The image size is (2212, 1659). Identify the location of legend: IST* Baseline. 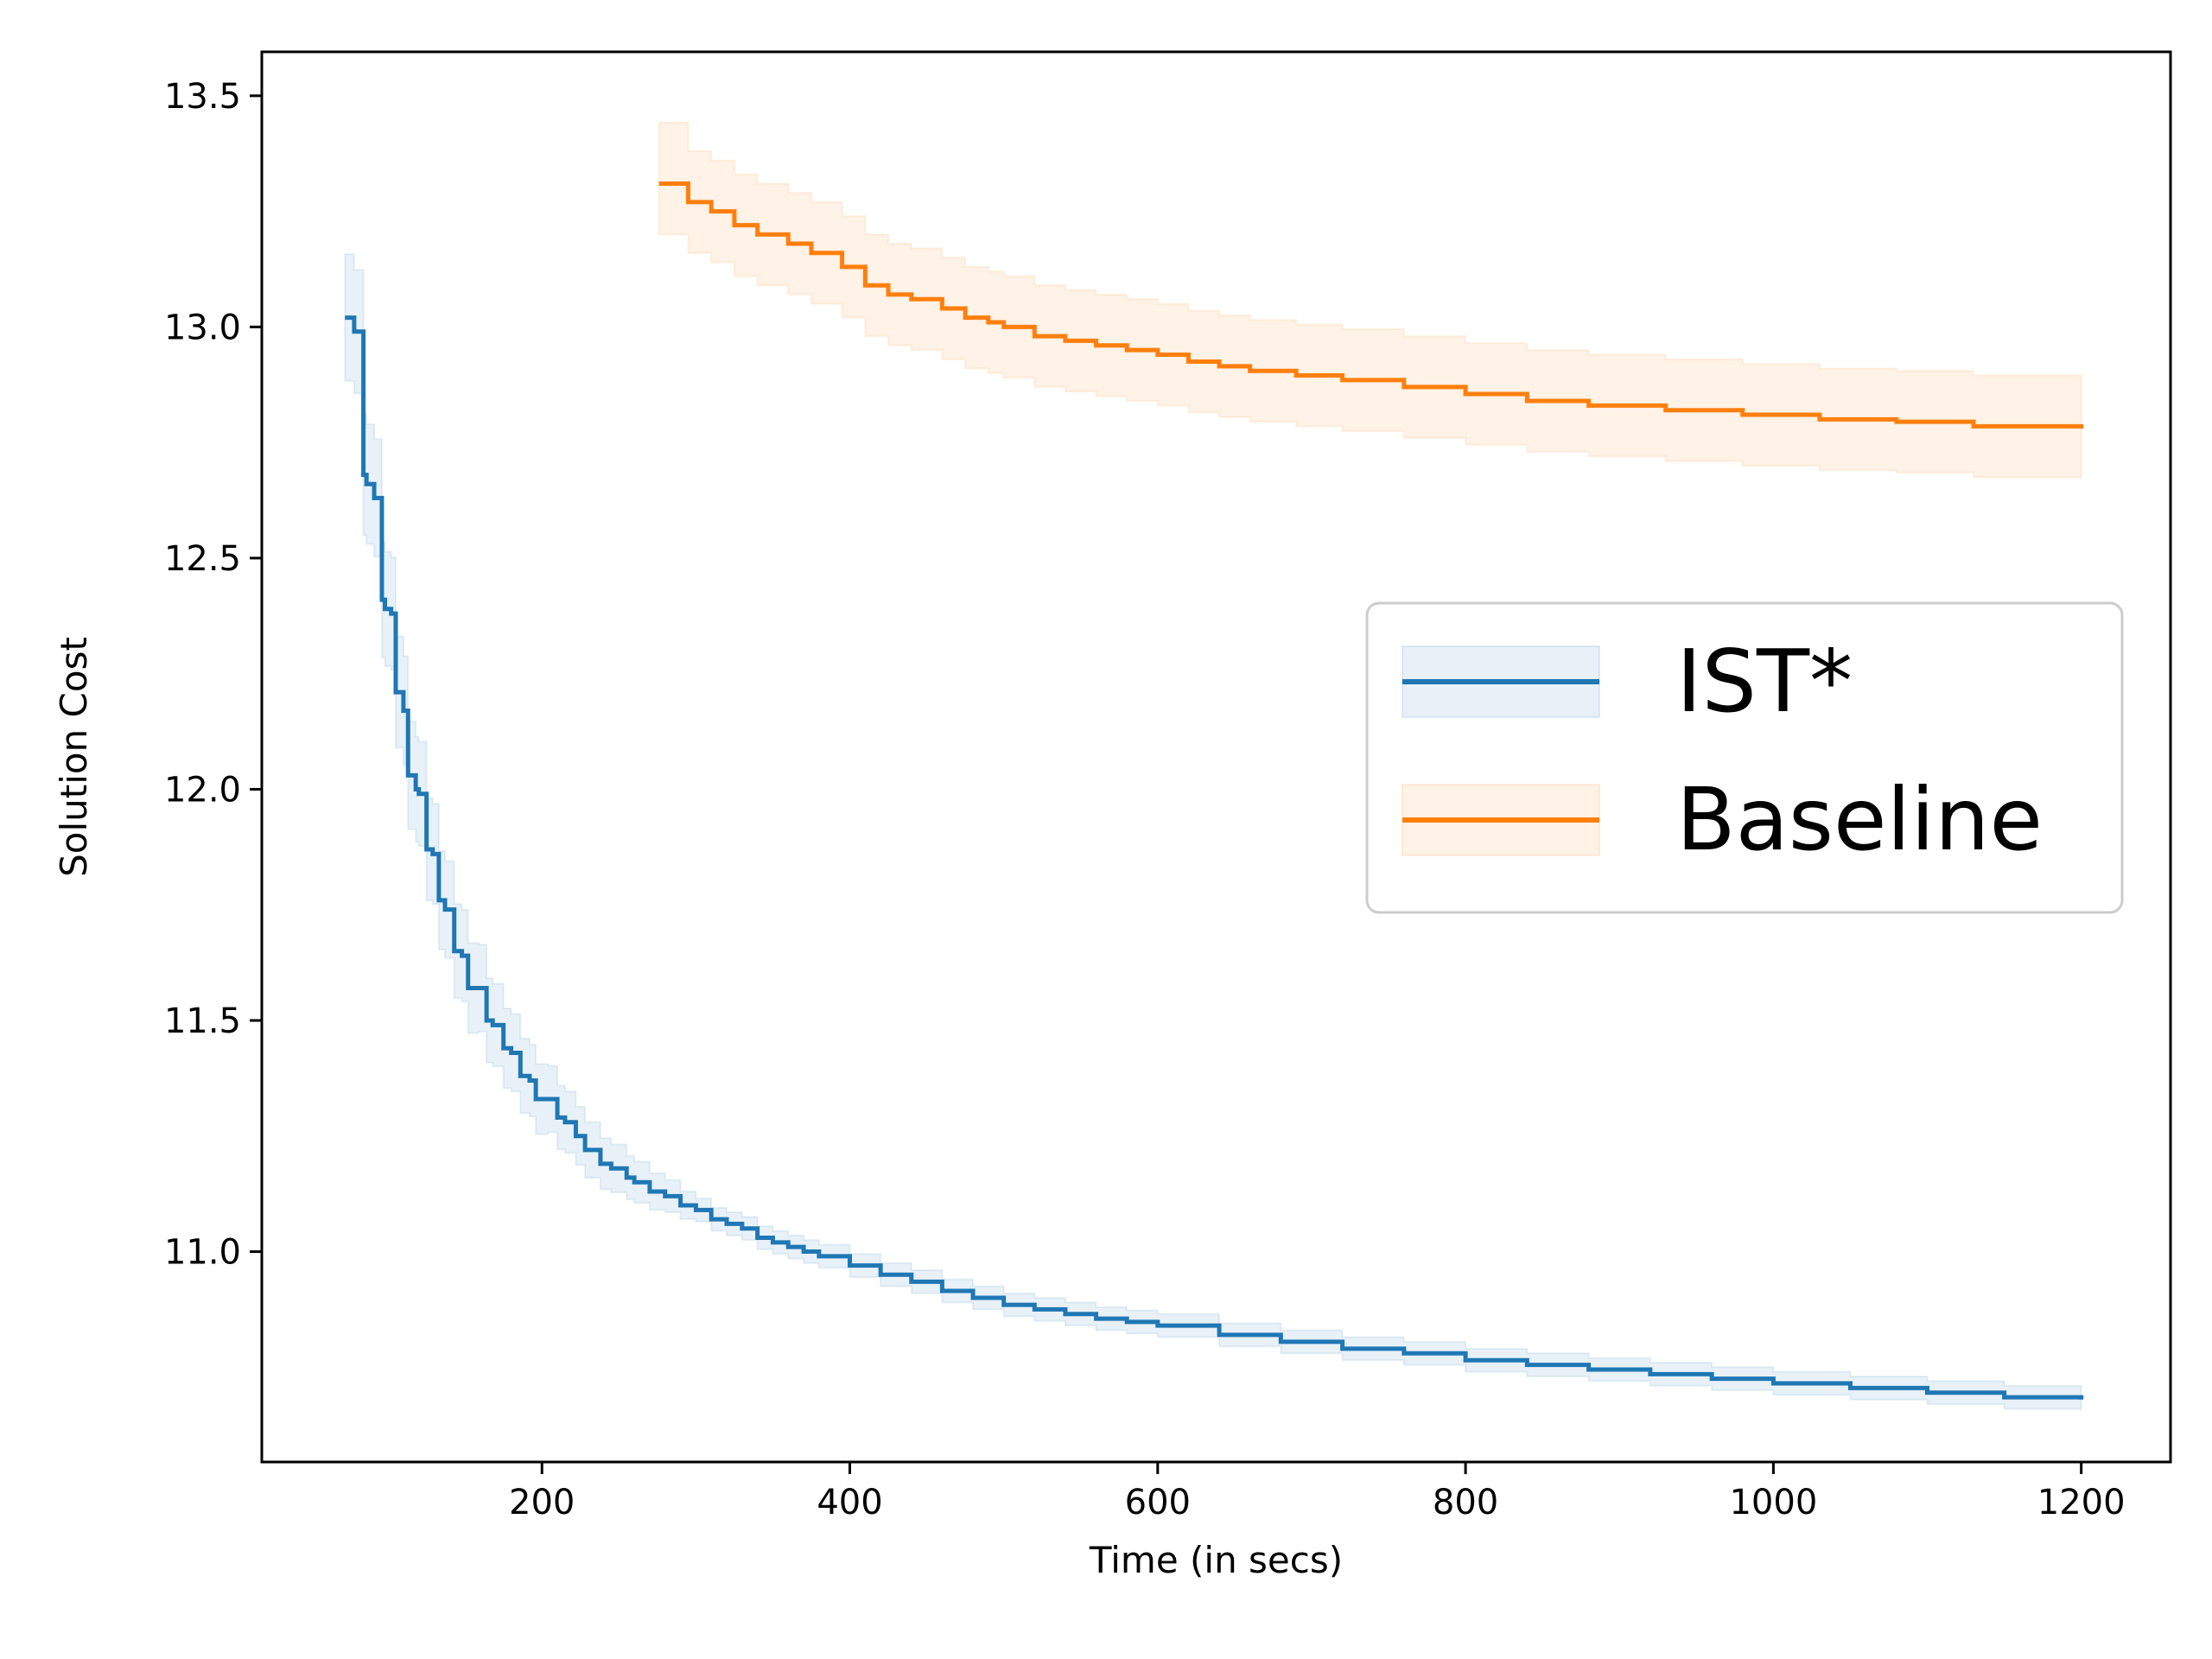
(1744, 757).